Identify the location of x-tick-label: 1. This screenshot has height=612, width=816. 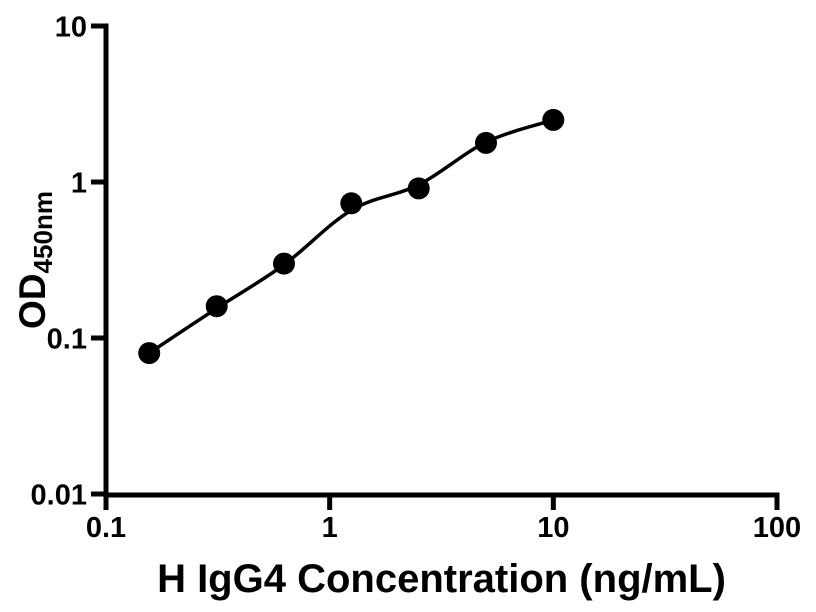
(330, 528).